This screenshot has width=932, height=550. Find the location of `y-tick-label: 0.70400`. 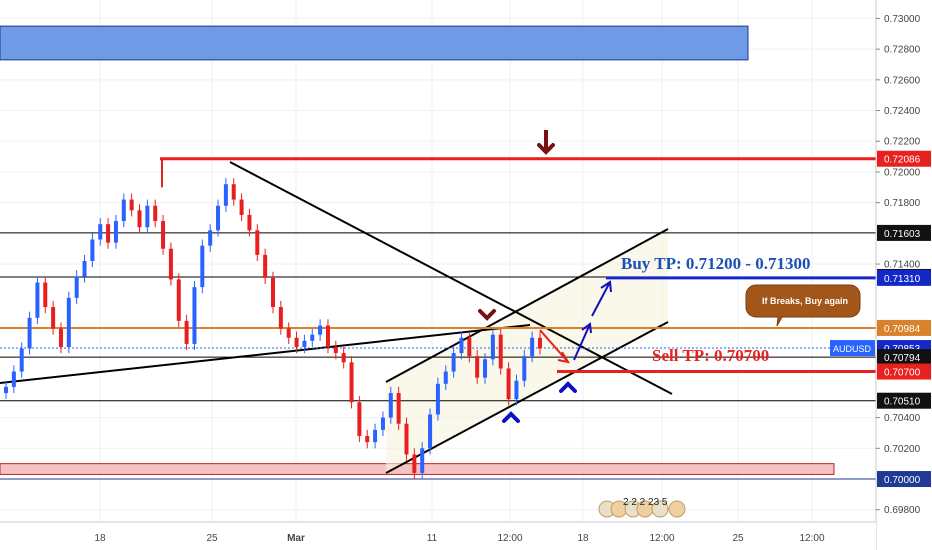

y-tick-label: 0.70400 is located at coordinates (902, 418).